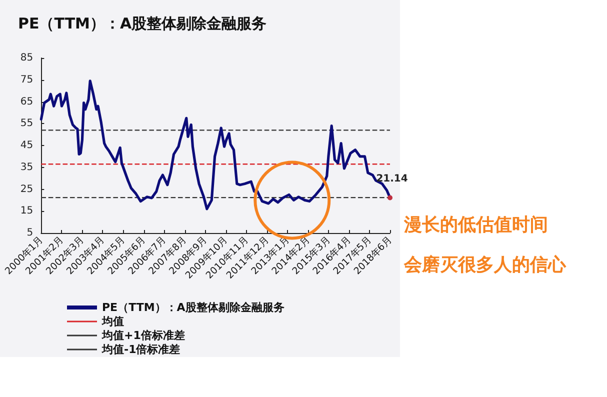  I want to click on y-tick-label: 85, so click(27, 58).